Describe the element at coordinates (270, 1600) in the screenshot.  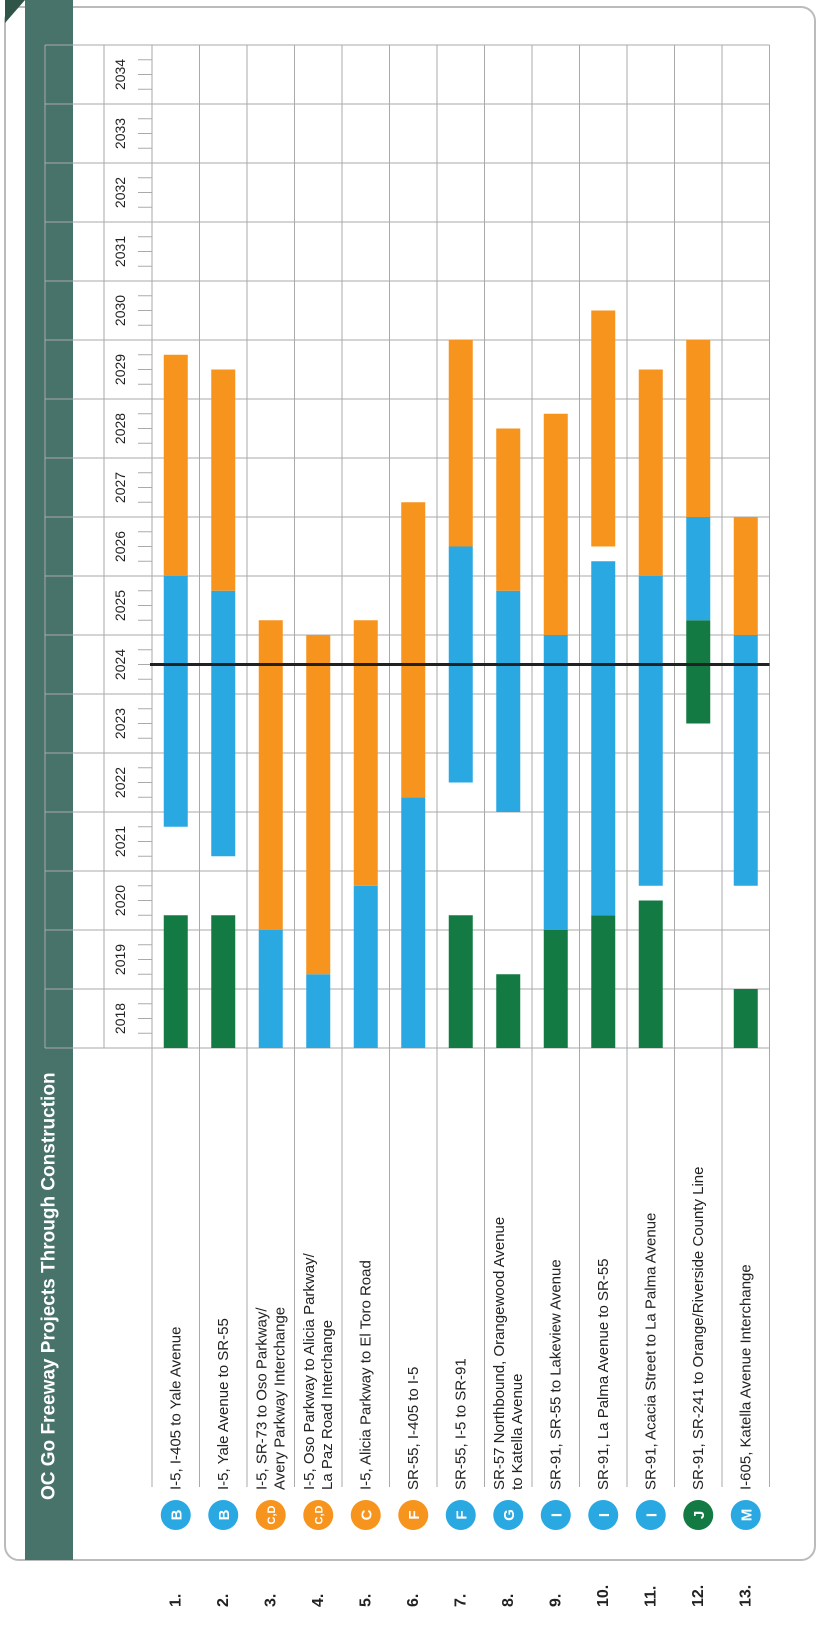
I see `row-number: 3.` at that location.